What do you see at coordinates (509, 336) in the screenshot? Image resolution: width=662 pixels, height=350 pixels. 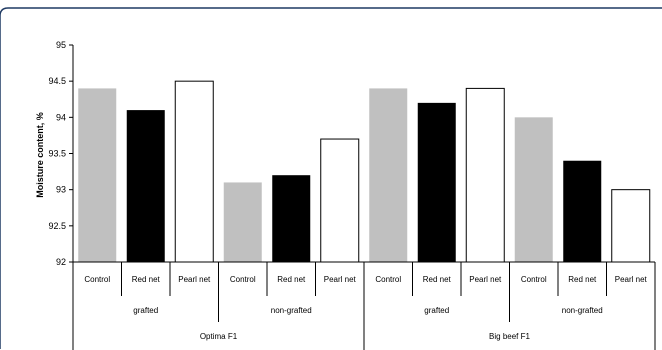 I see `x-supergroup-label: Big beef F1` at bounding box center [509, 336].